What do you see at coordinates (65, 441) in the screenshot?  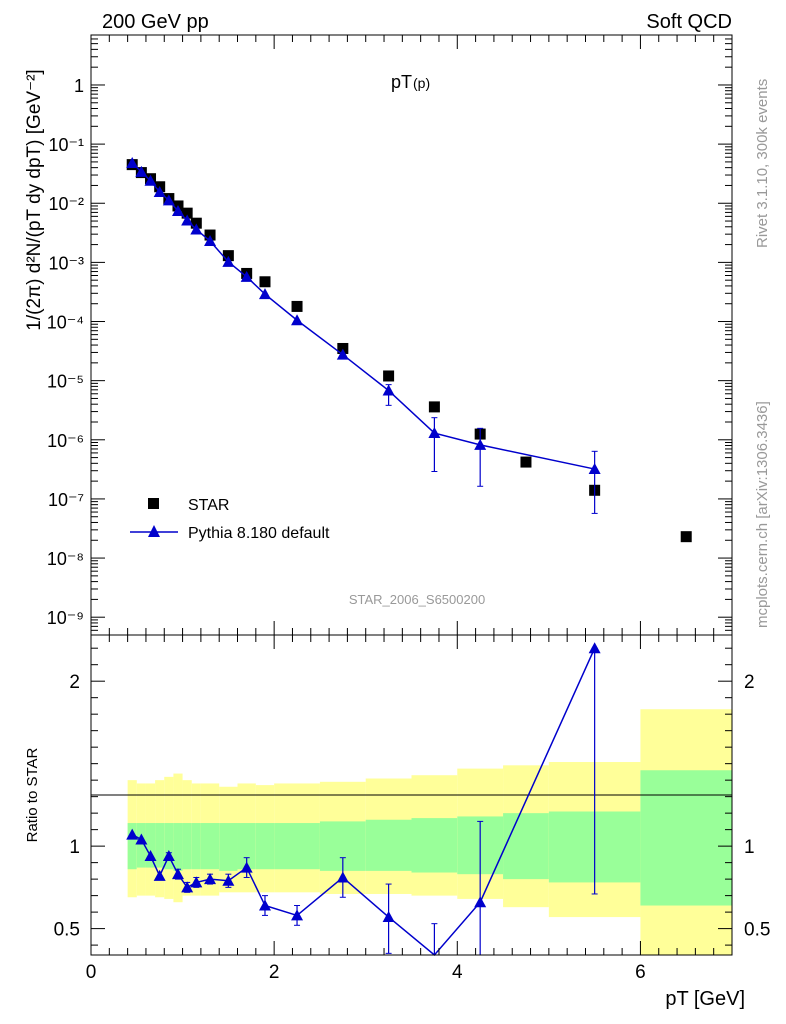 I see `top-ytick-label: 10⁻⁶` at bounding box center [65, 441].